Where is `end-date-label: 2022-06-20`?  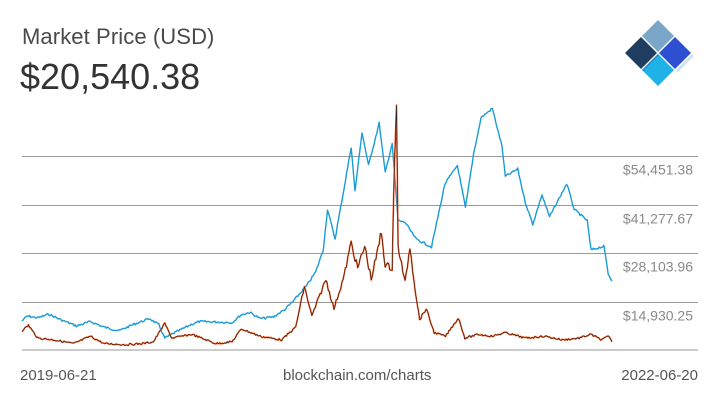
end-date-label: 2022-06-20 is located at coordinates (659, 375).